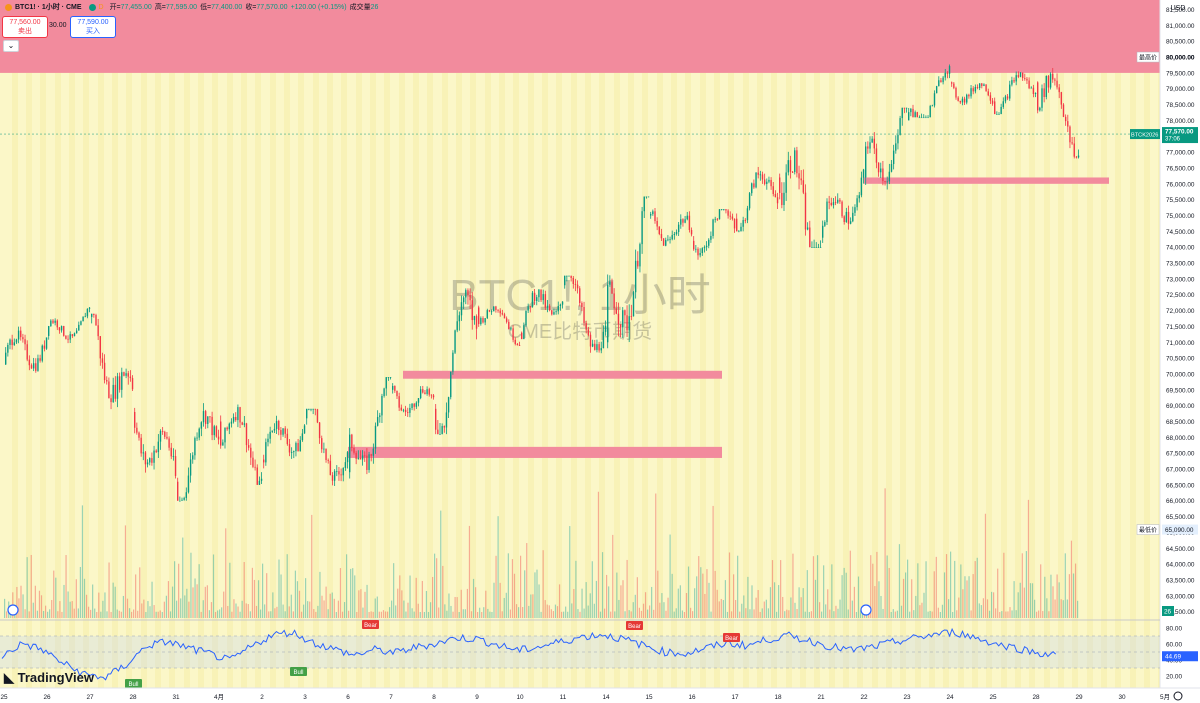 Image resolution: width=1200 pixels, height=703 pixels. What do you see at coordinates (1180, 529) in the screenshot?
I see `low-marker-value-bg` at bounding box center [1180, 529].